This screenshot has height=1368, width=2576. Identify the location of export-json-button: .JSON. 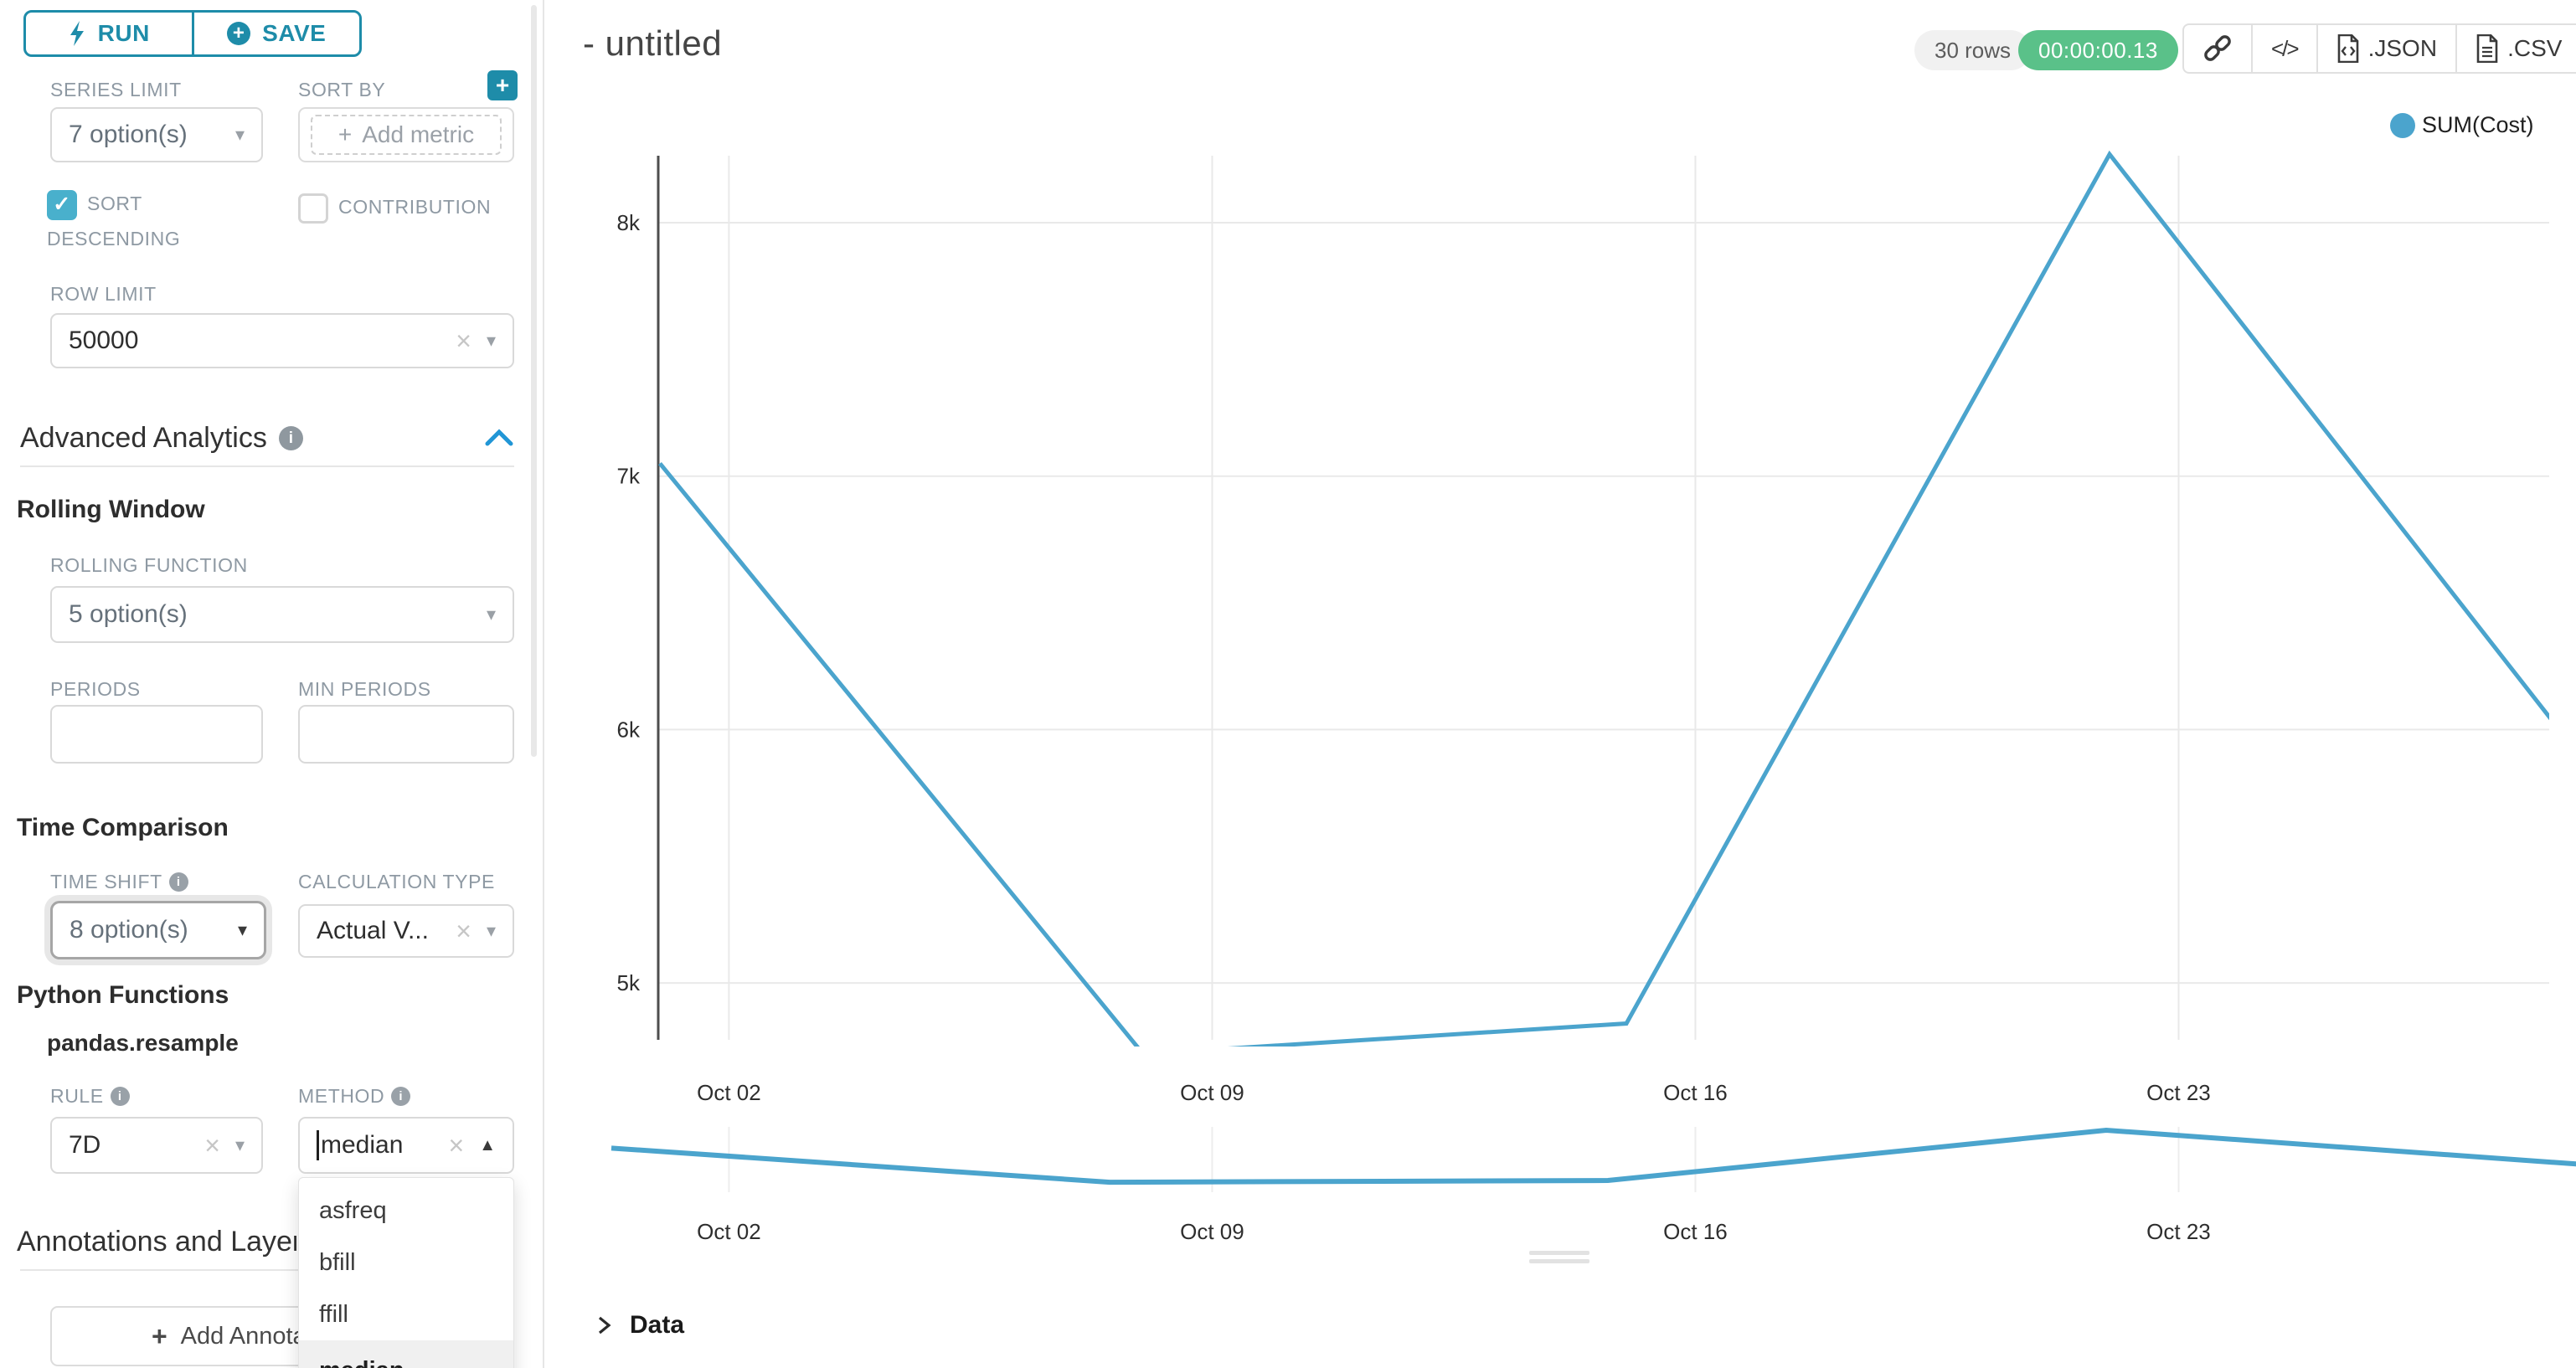
(2385, 49).